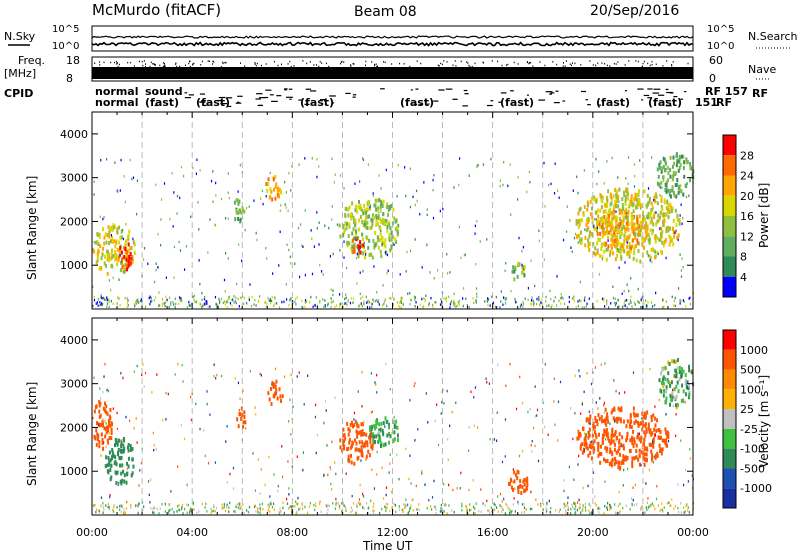  I want to click on freq-tick-bottom: 8, so click(69, 78).